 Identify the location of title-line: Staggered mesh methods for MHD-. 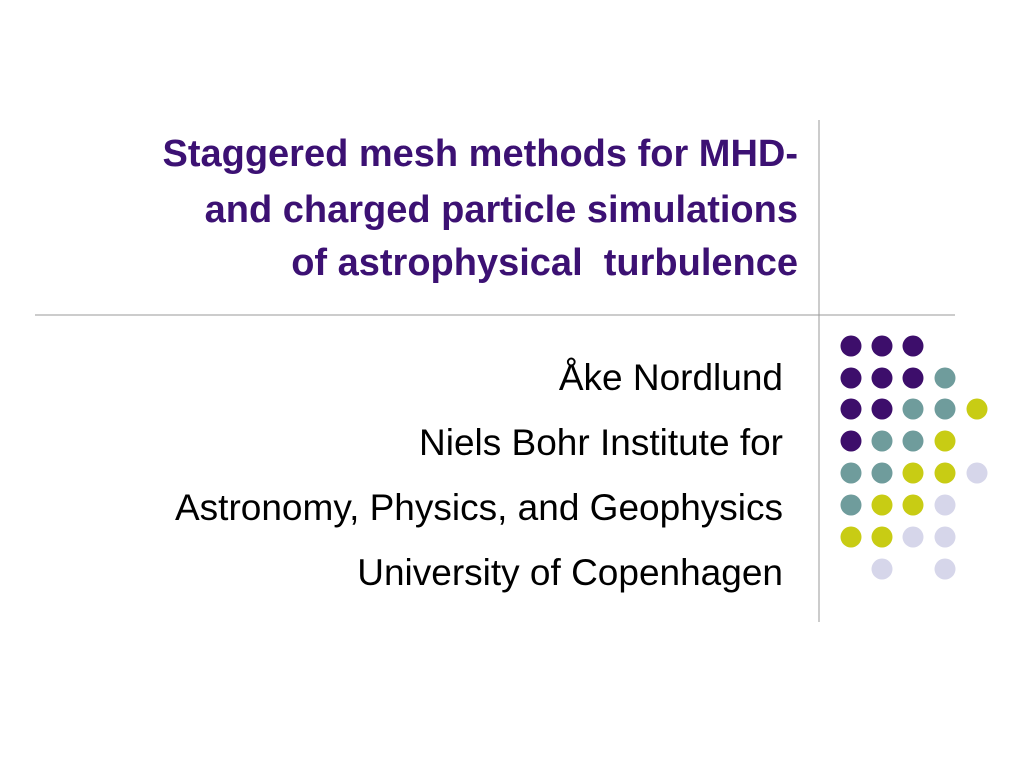
(480, 154).